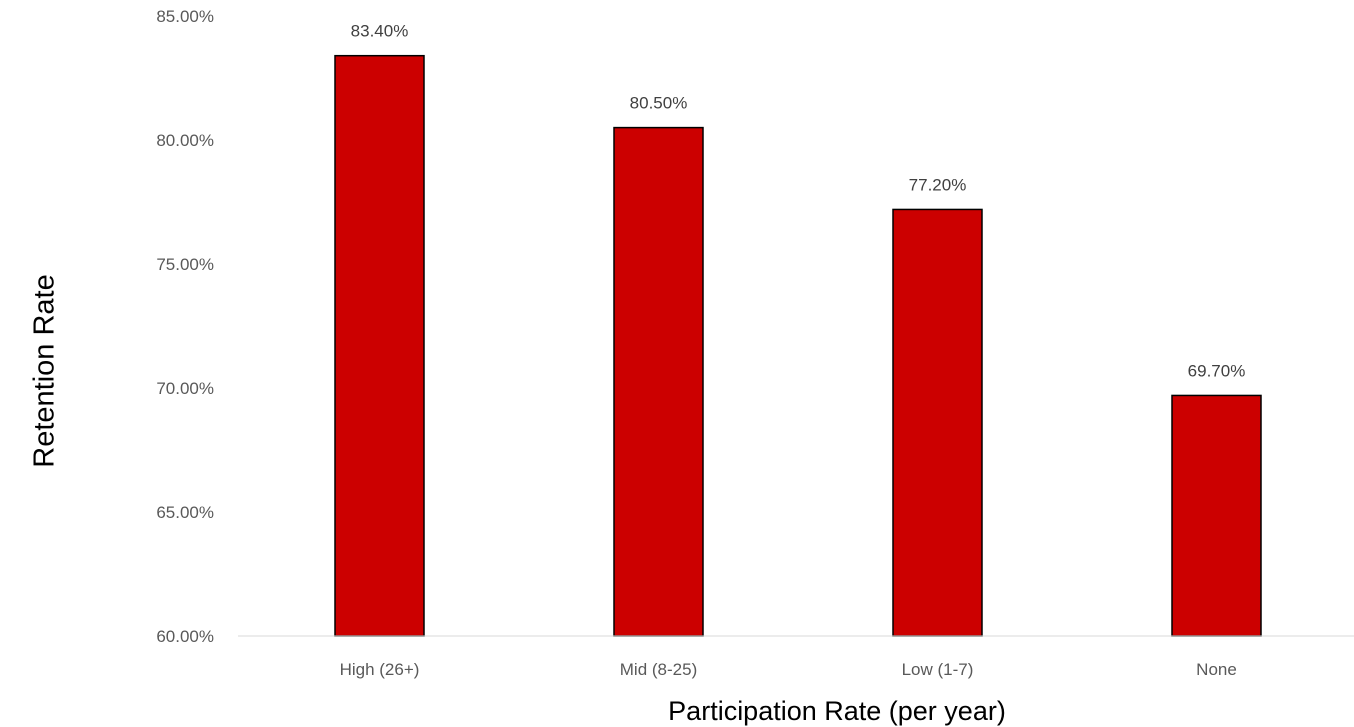 This screenshot has height=727, width=1354. I want to click on x-tick-label: None, so click(1216, 669).